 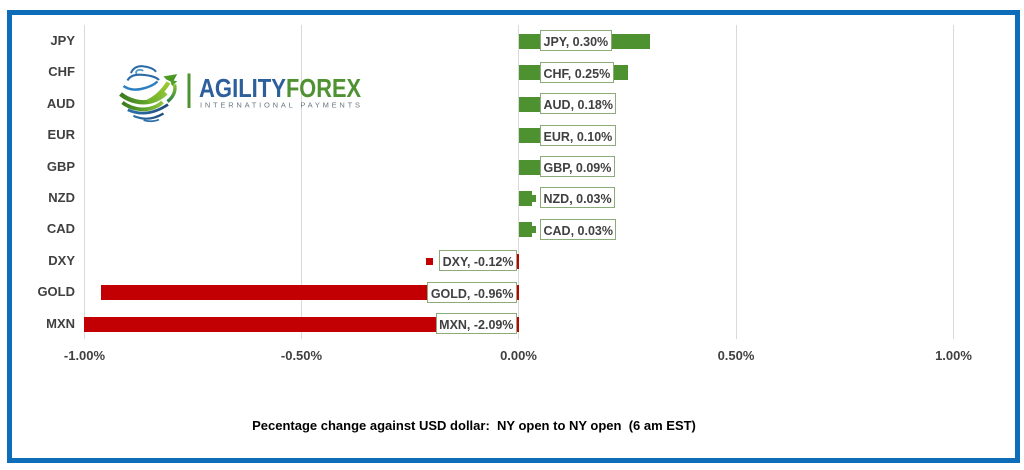 I want to click on svg-text: AGILITY, so click(x=242, y=88).